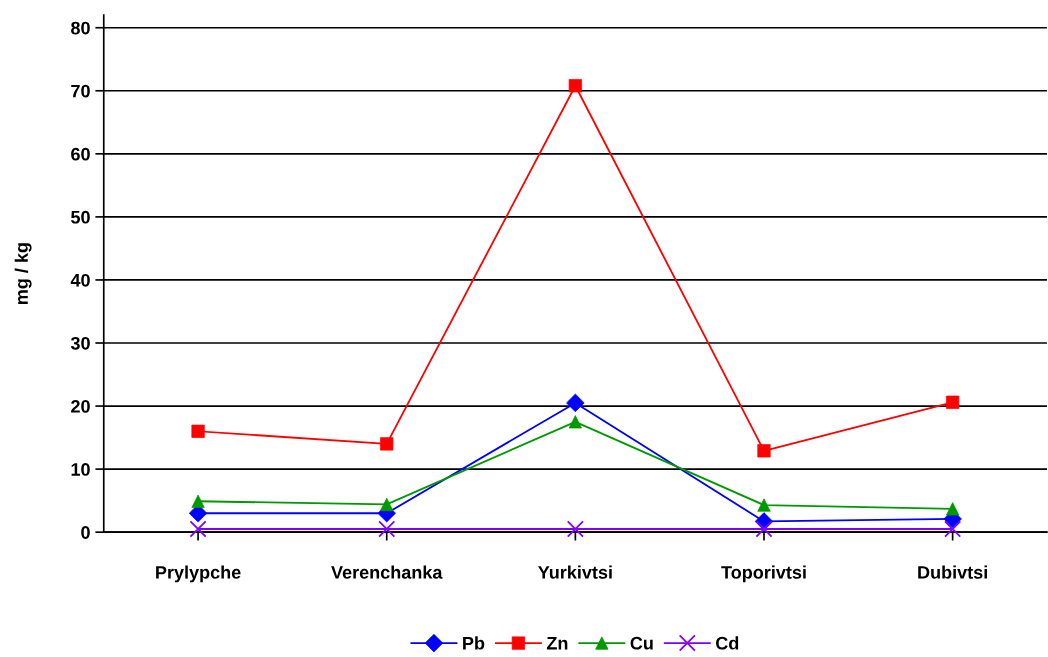 The height and width of the screenshot is (657, 1048). What do you see at coordinates (952, 572) in the screenshot?
I see `x-tick-label: Dubivtsi` at bounding box center [952, 572].